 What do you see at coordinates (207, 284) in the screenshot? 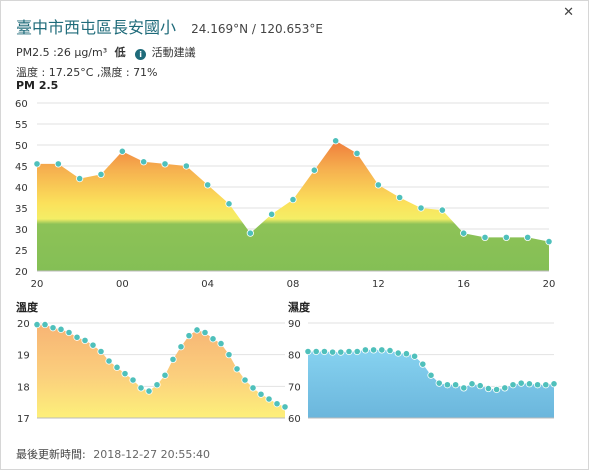
I see `x-tick-label: 04` at bounding box center [207, 284].